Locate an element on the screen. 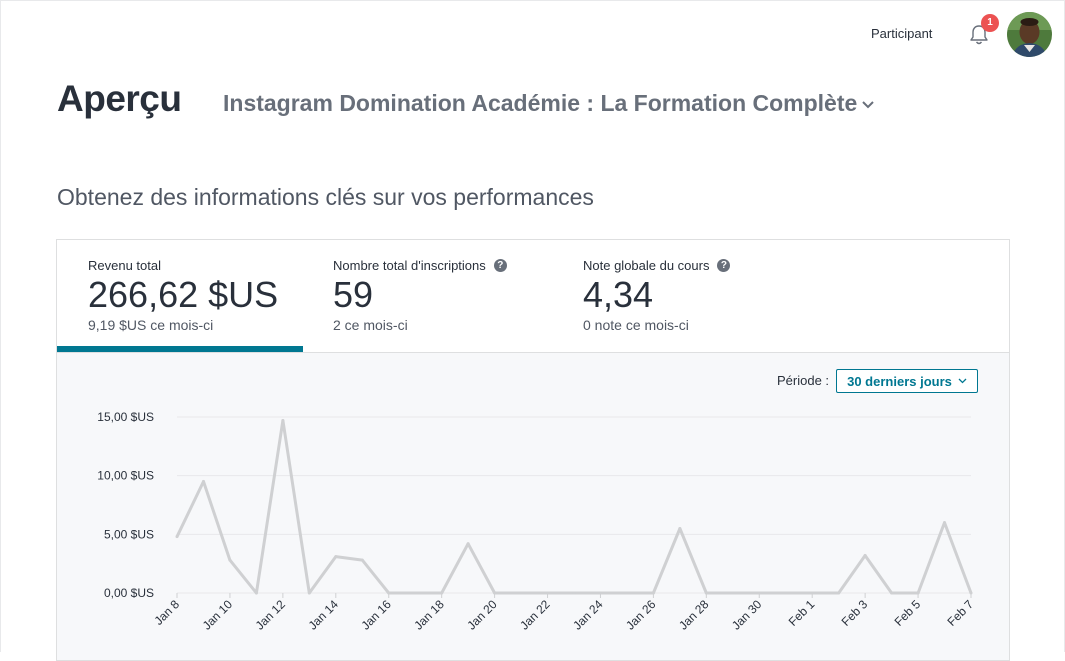 The width and height of the screenshot is (1065, 661). x-tick-label: Jan 8 is located at coordinates (166, 612).